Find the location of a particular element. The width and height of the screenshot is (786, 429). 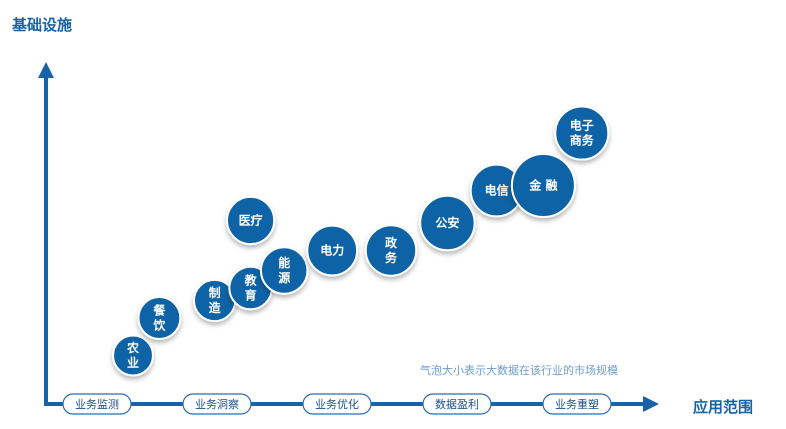

size-legend-note: 气泡大小表示大数据在该行业的市场规模 is located at coordinates (519, 370).